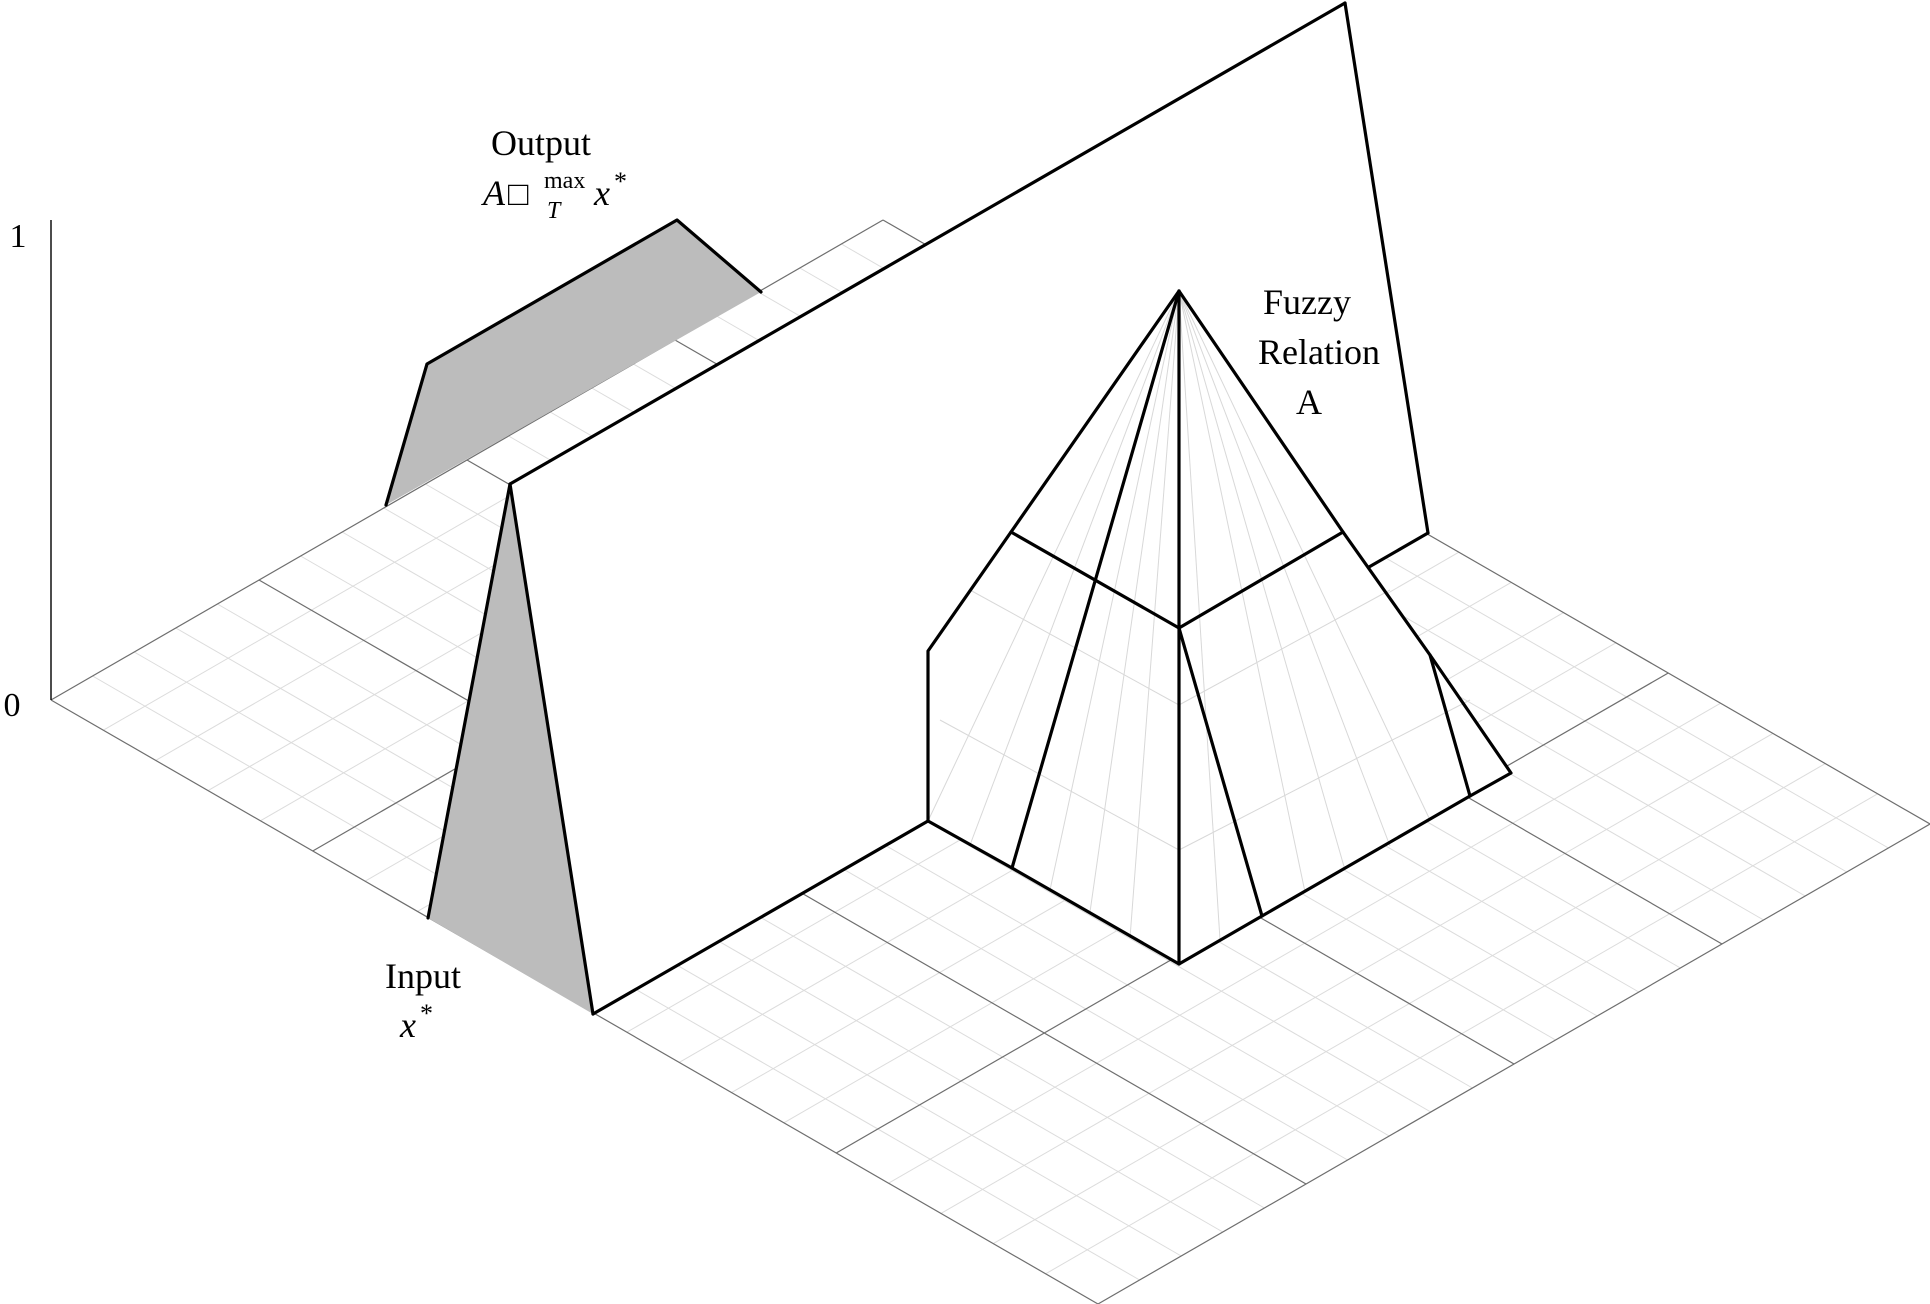  I want to click on output-formula-variable: x, so click(601, 193).